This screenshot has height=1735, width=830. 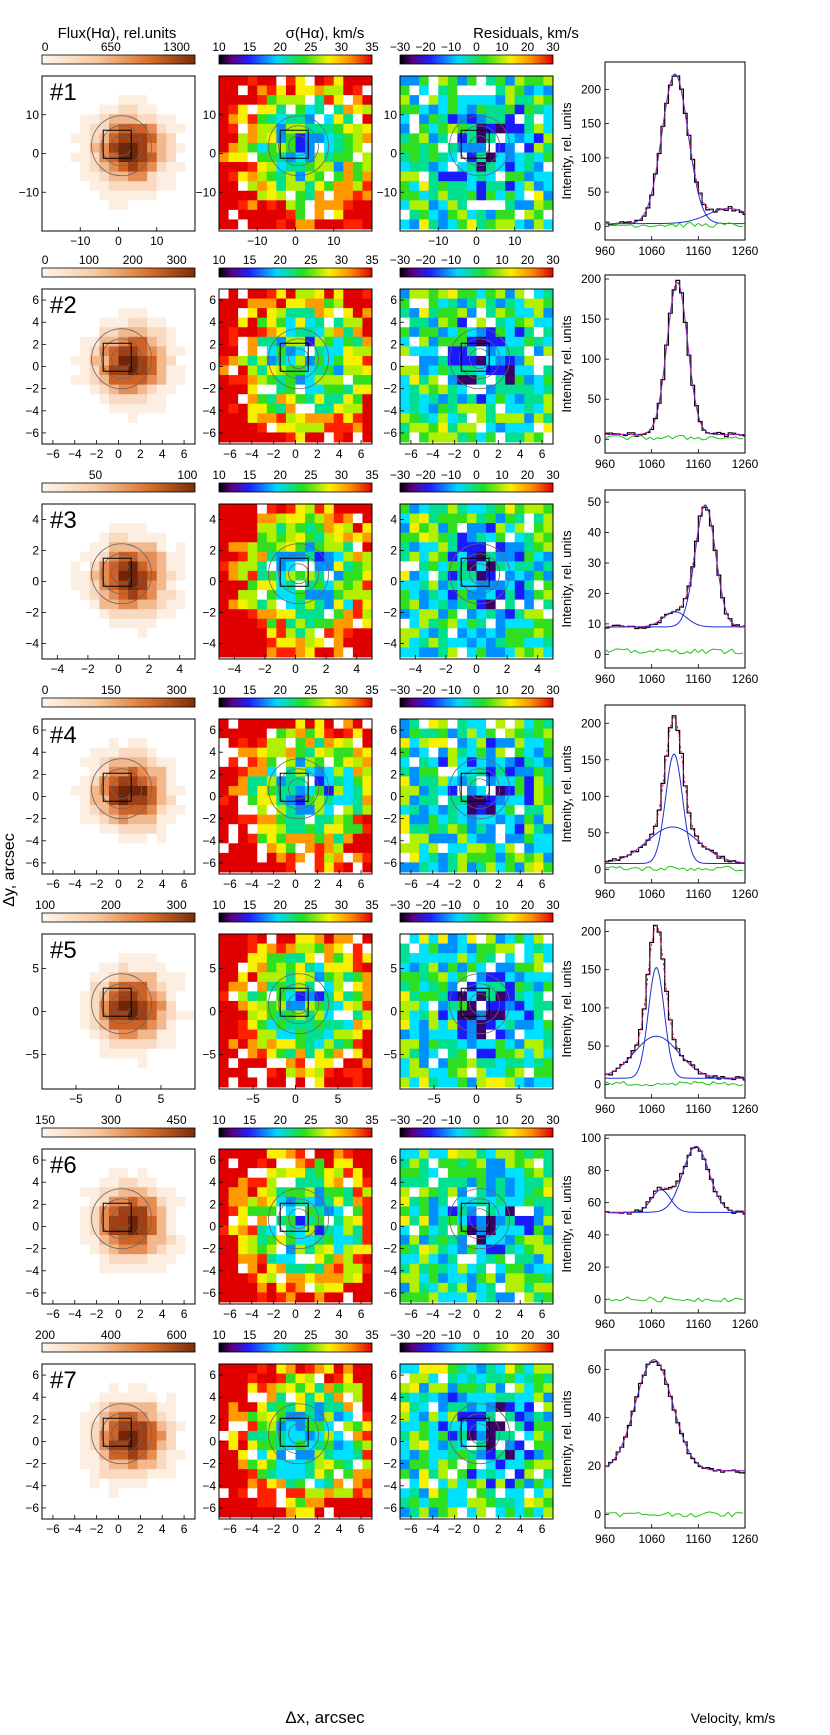 I want to click on profile-y-tick-label: 80, so click(x=595, y=1170).